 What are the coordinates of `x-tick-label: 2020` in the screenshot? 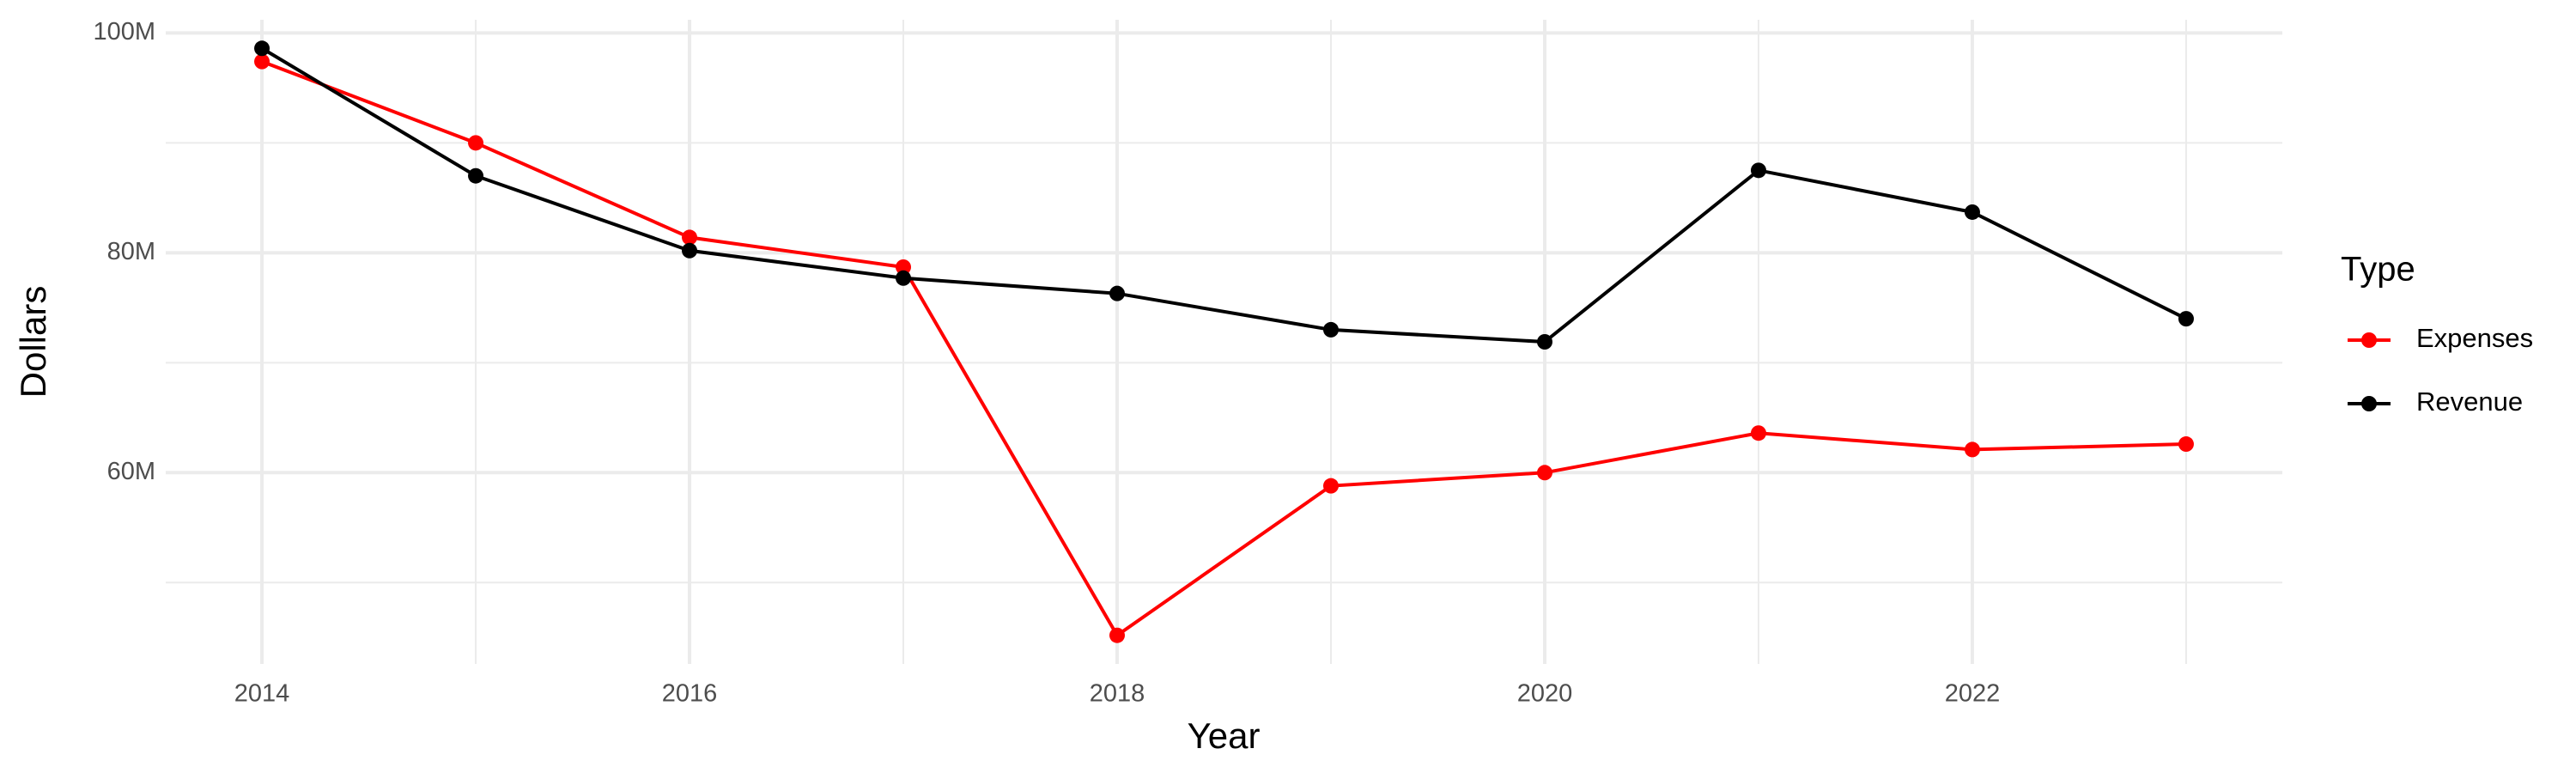 It's located at (1545, 694).